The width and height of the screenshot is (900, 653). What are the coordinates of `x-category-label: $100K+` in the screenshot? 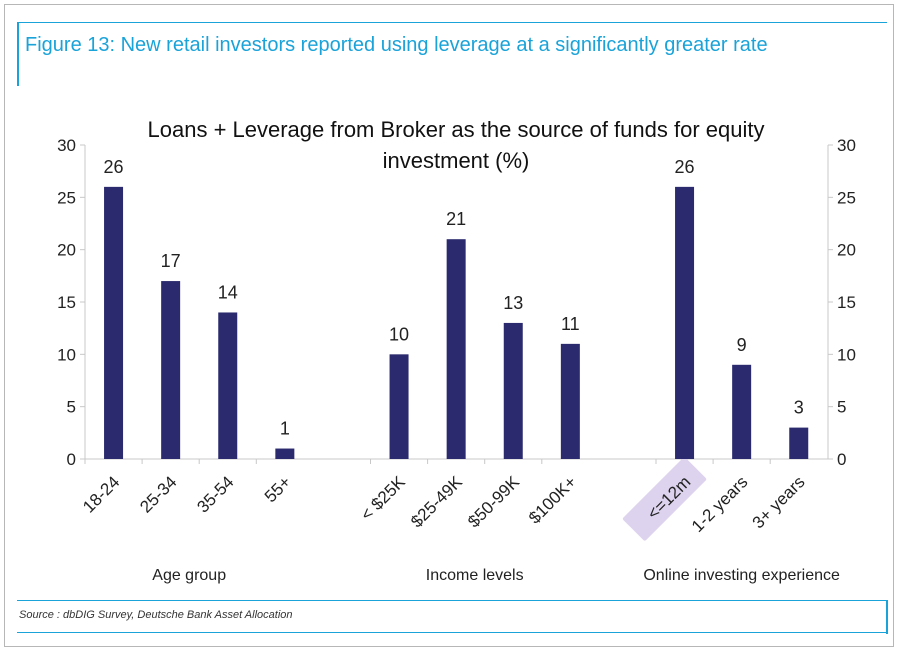 It's located at (552, 499).